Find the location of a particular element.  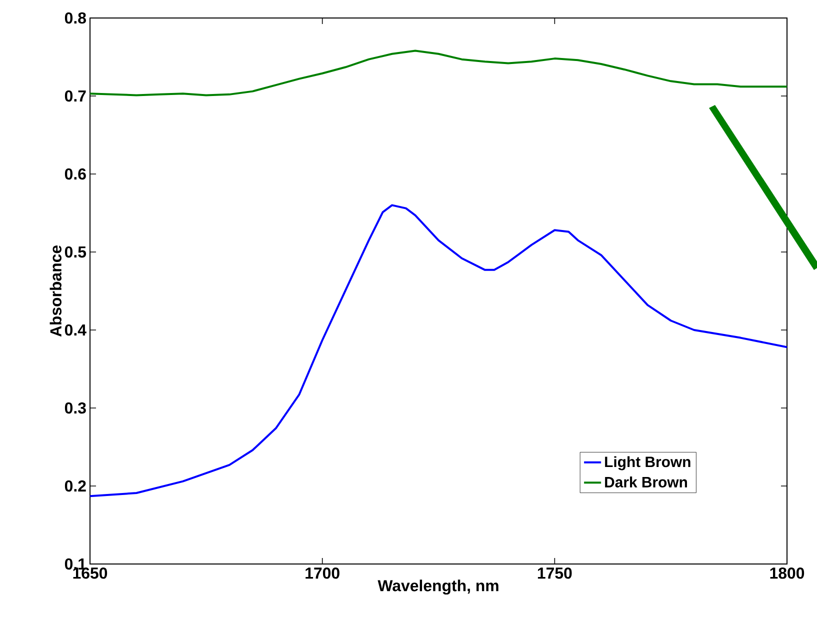

legend-label: Light Brown is located at coordinates (647, 463).